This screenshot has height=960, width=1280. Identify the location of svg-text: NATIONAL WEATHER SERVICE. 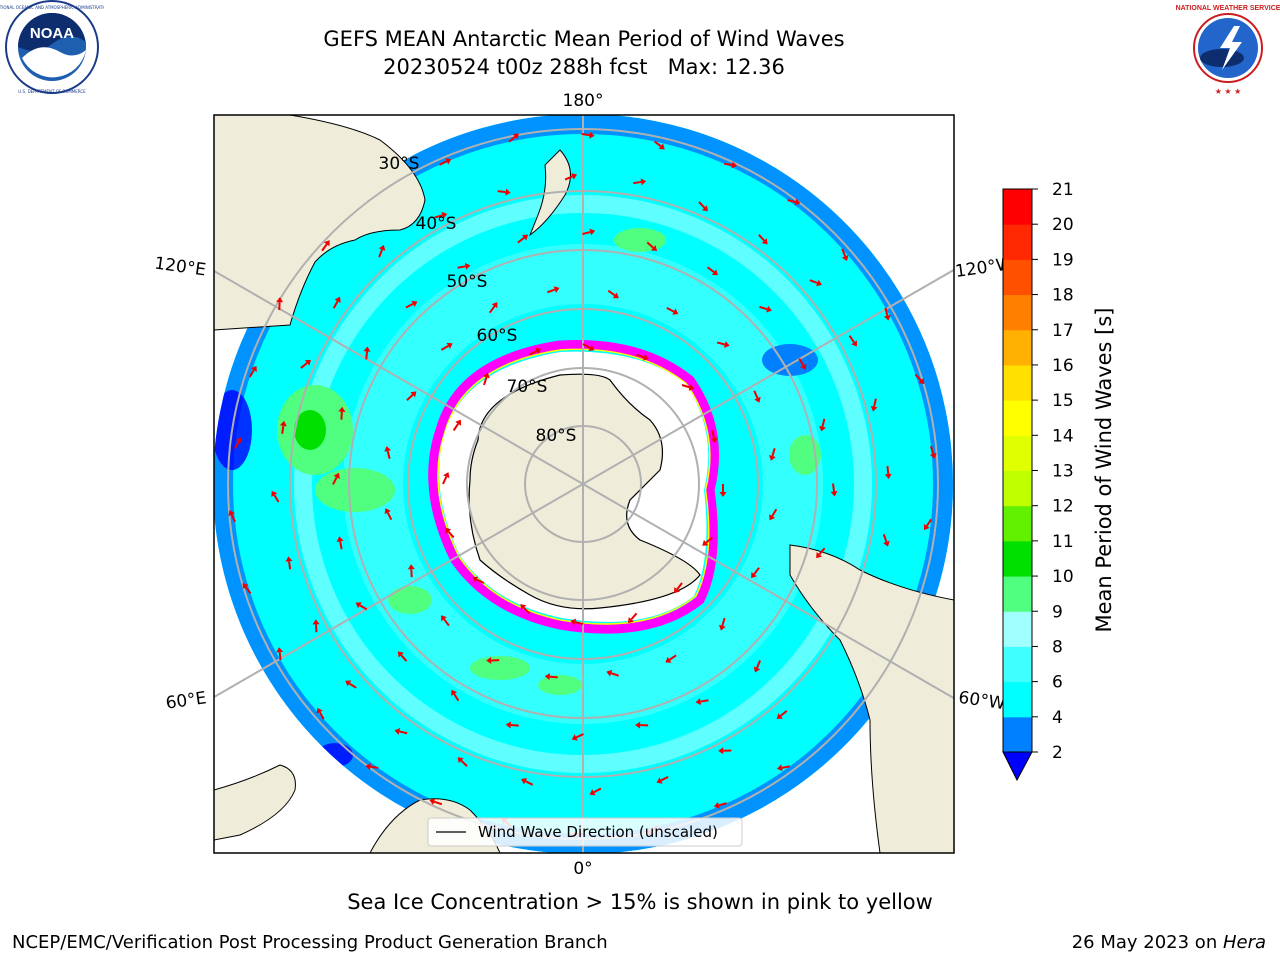
(1228, 8).